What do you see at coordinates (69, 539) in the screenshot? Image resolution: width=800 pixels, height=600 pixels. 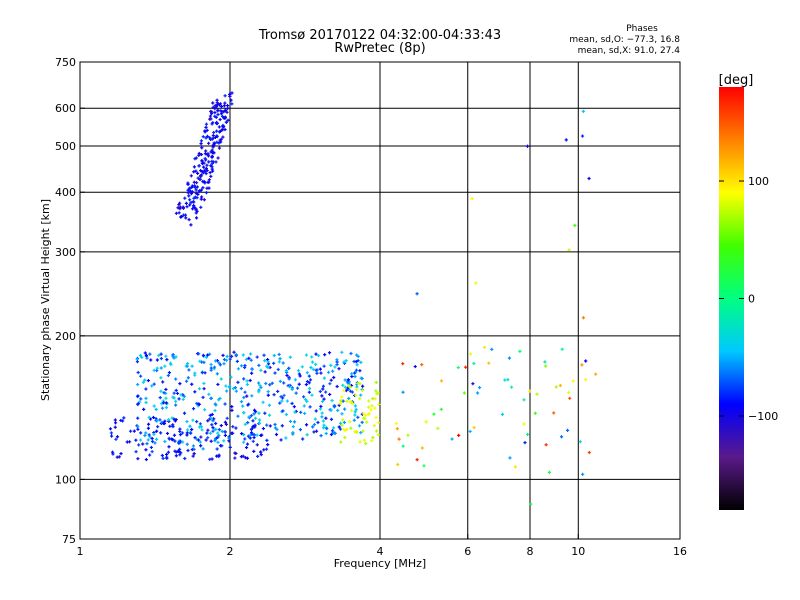 I see `y-tick-label: 75` at bounding box center [69, 539].